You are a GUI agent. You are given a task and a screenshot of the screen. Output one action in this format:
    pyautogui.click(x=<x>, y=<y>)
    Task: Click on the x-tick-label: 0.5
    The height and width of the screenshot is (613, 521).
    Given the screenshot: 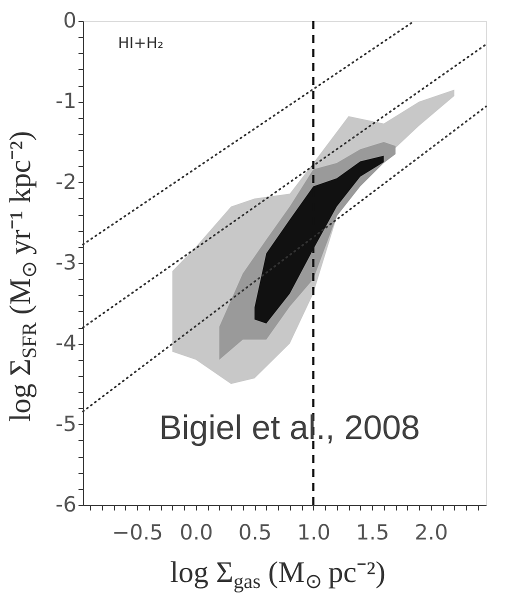 What is the action you would take?
    pyautogui.click(x=255, y=532)
    